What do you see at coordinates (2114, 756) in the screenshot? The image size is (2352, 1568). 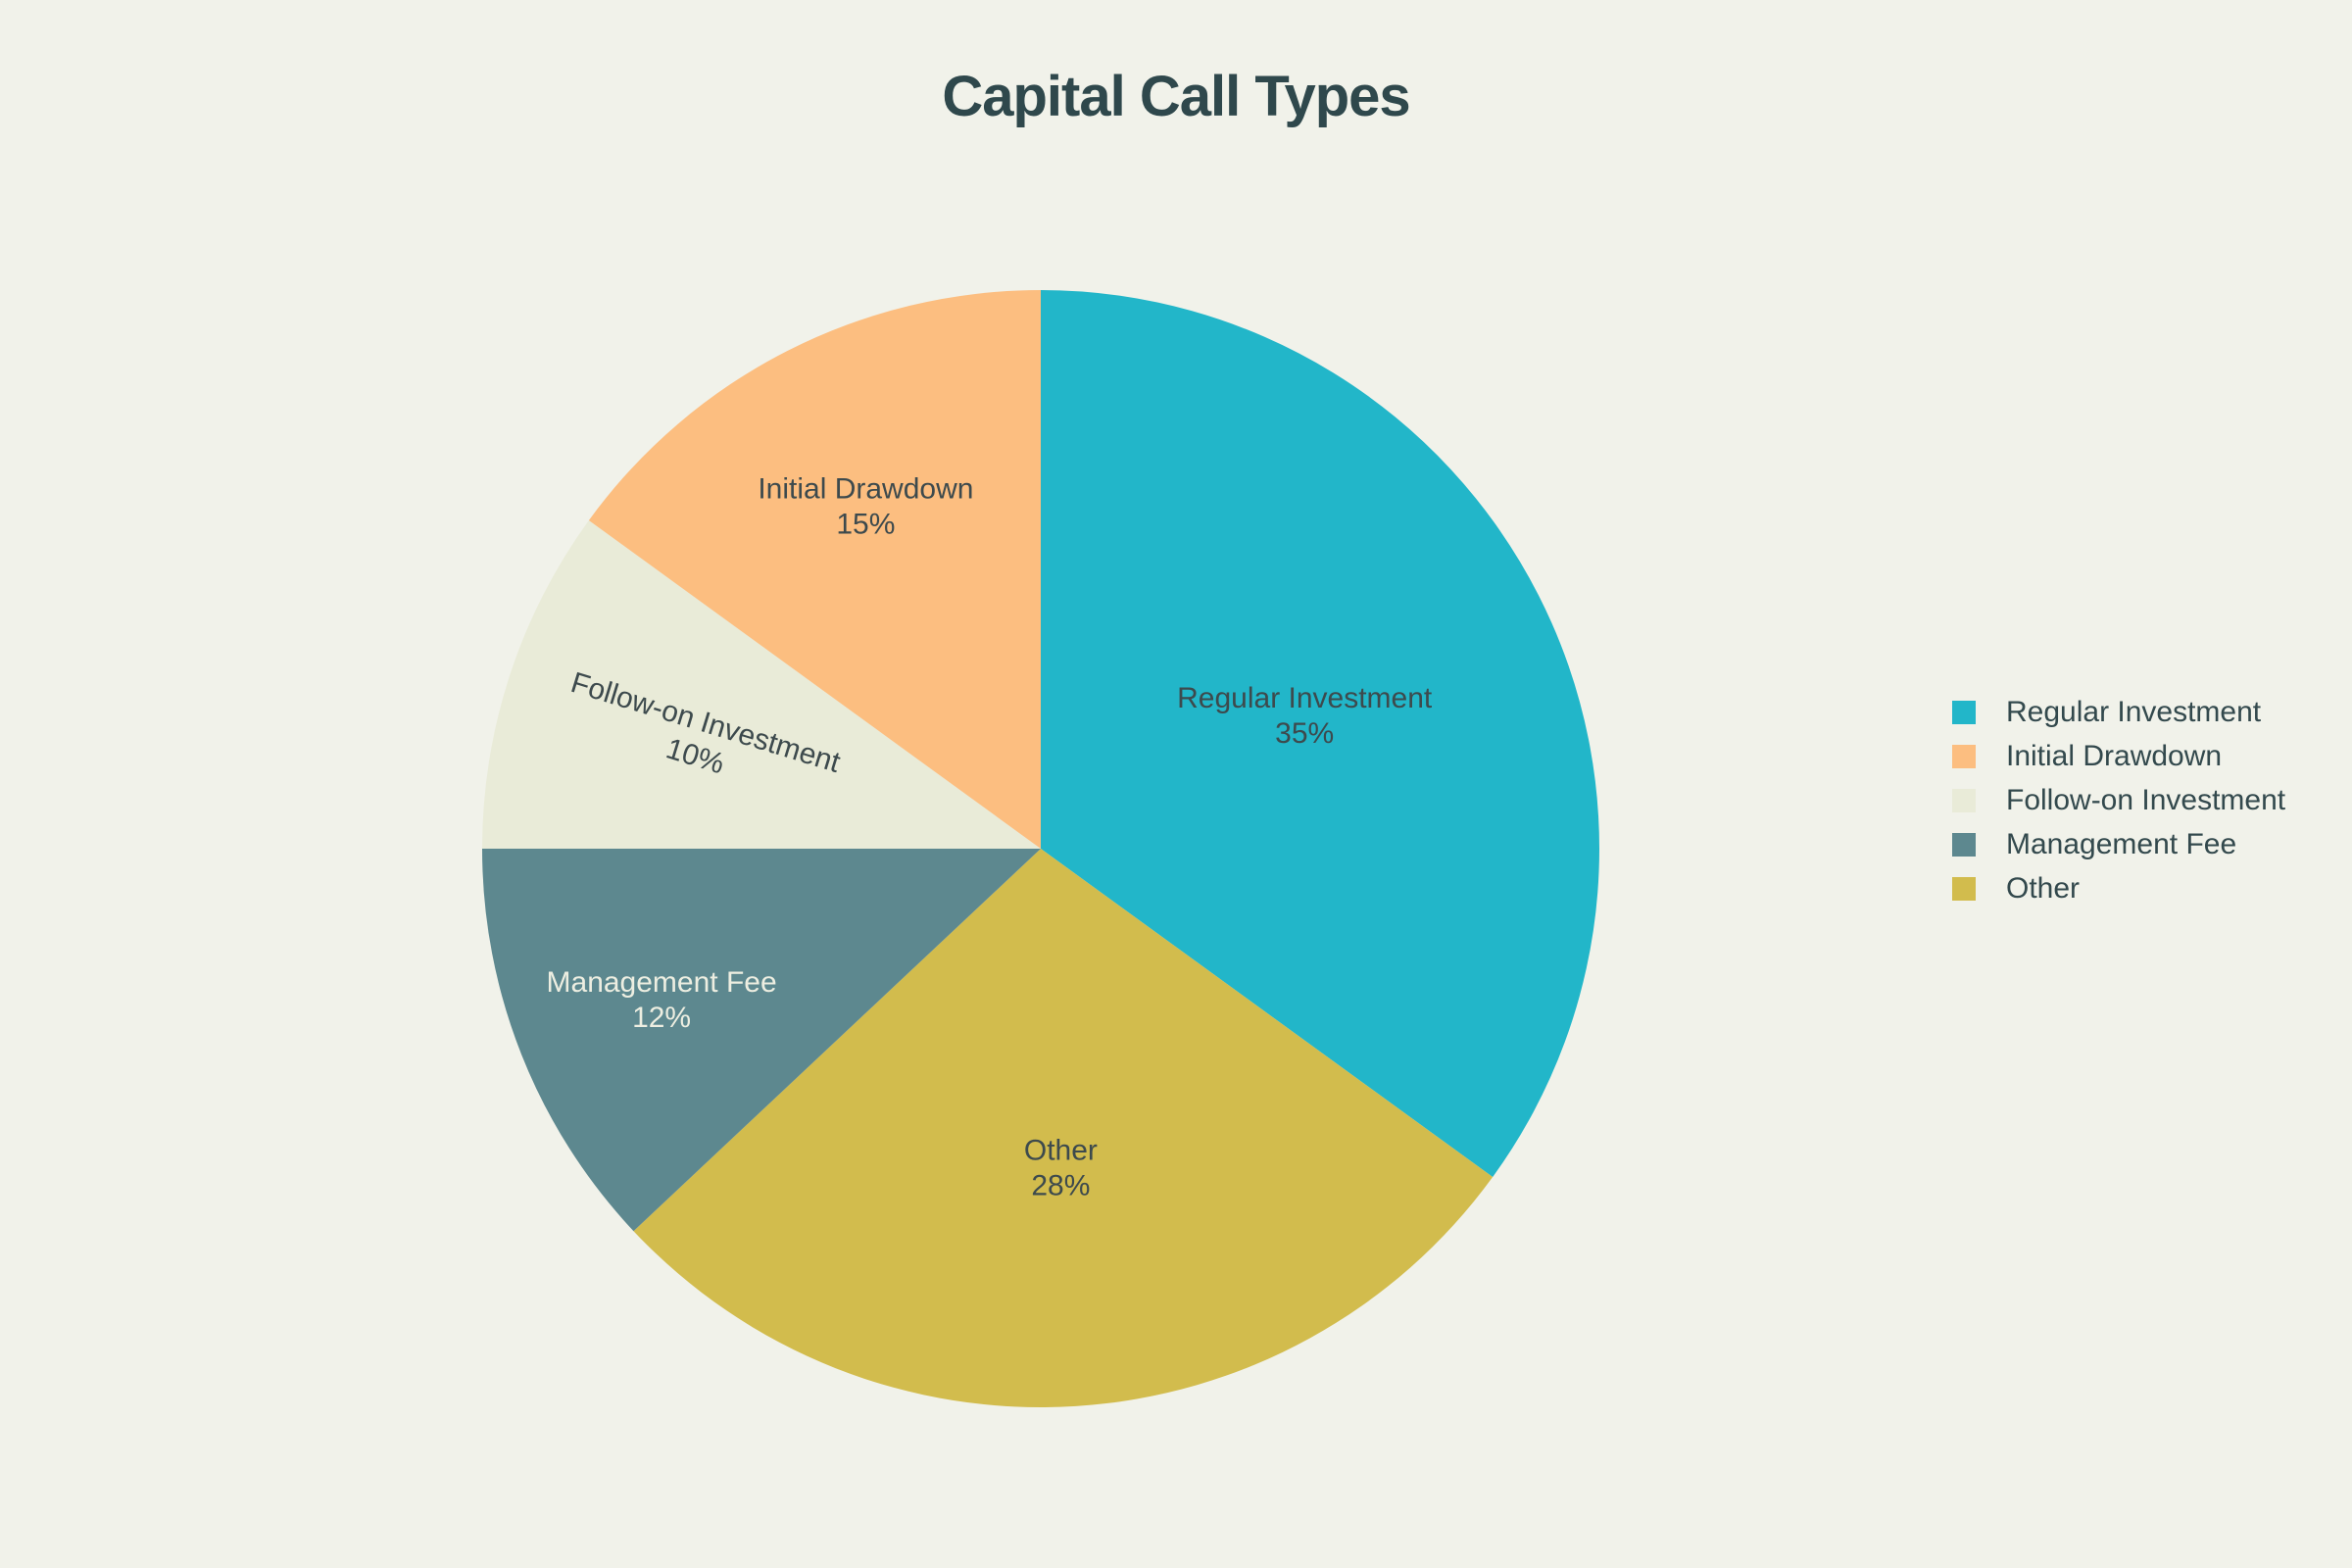 I see `legend-label-initial-drawdown: Initial Drawdown` at bounding box center [2114, 756].